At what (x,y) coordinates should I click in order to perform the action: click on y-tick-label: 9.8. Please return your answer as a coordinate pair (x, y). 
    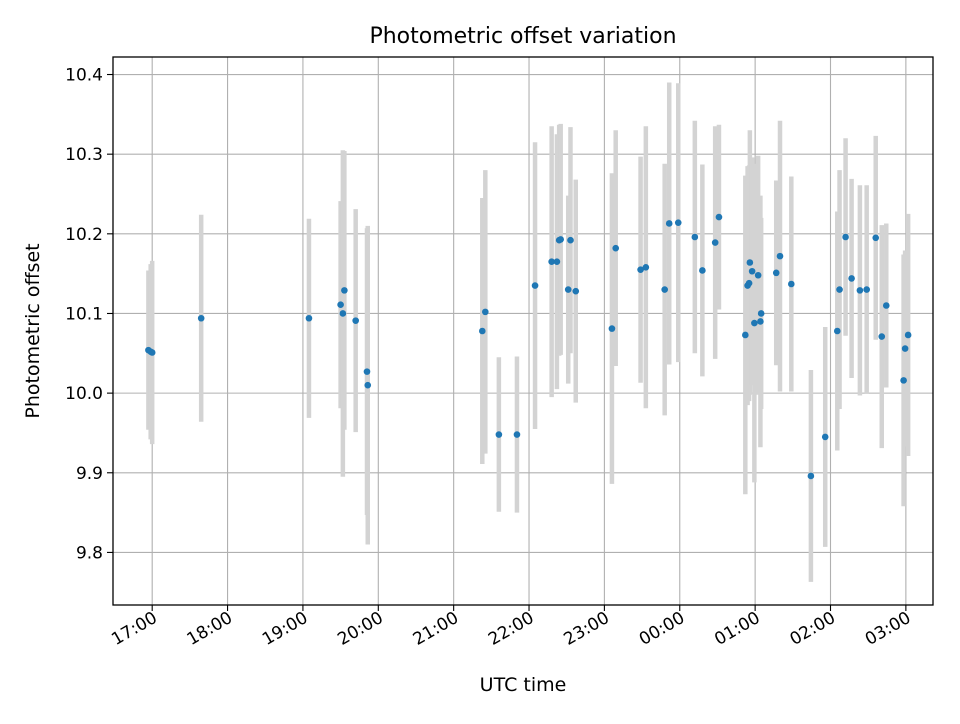
    Looking at the image, I should click on (89, 553).